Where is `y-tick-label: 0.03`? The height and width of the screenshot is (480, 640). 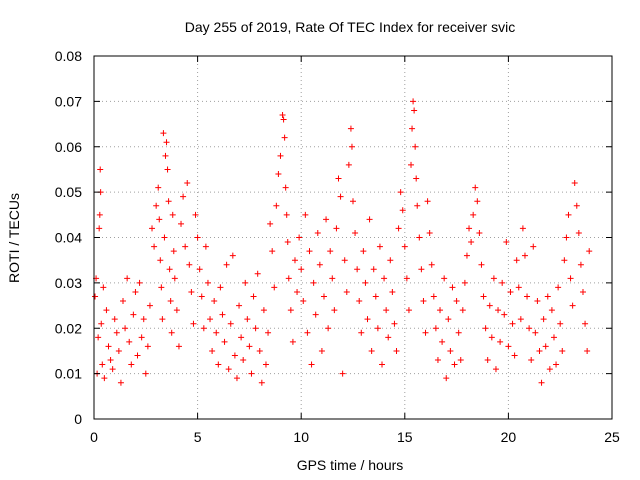 y-tick-label: 0.03 is located at coordinates (68, 283).